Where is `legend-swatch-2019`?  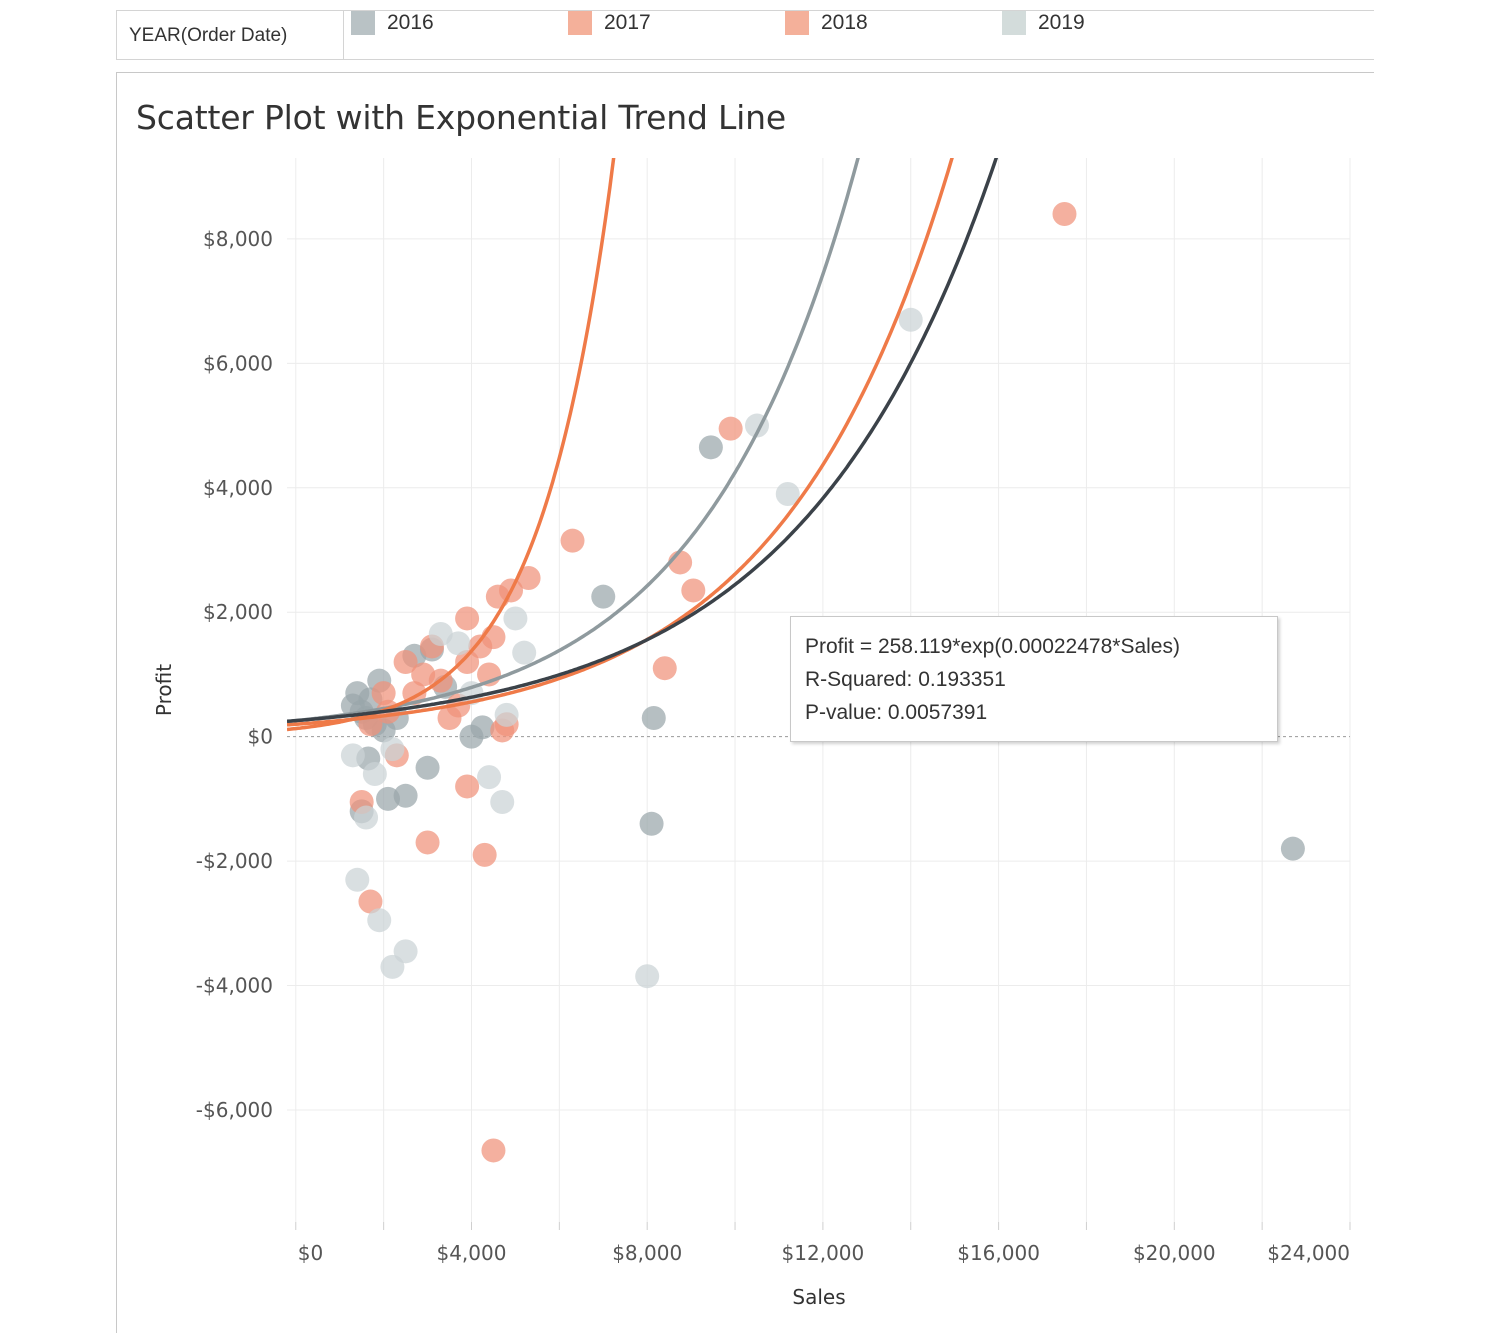
legend-swatch-2019 is located at coordinates (1014, 23).